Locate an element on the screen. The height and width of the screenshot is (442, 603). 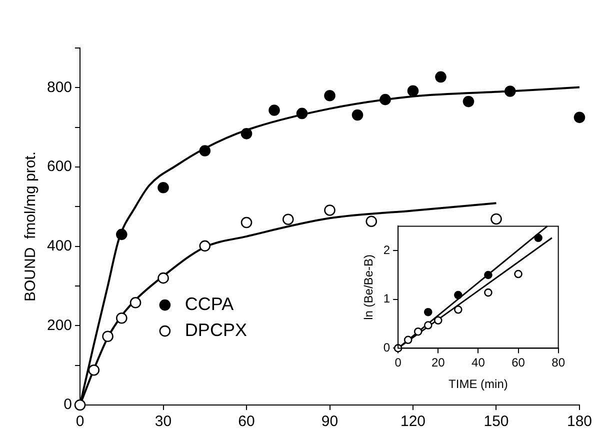
legend-label: DPCPX is located at coordinates (215, 330).